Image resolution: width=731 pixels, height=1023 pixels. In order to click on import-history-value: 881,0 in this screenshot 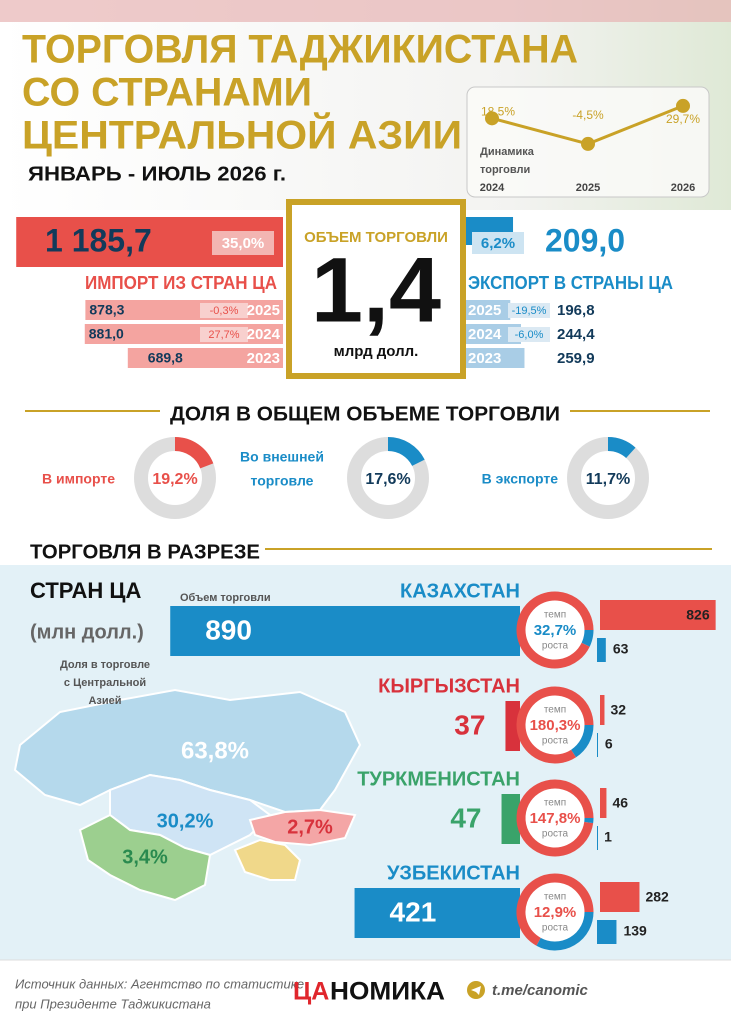, I will do `click(106, 334)`.